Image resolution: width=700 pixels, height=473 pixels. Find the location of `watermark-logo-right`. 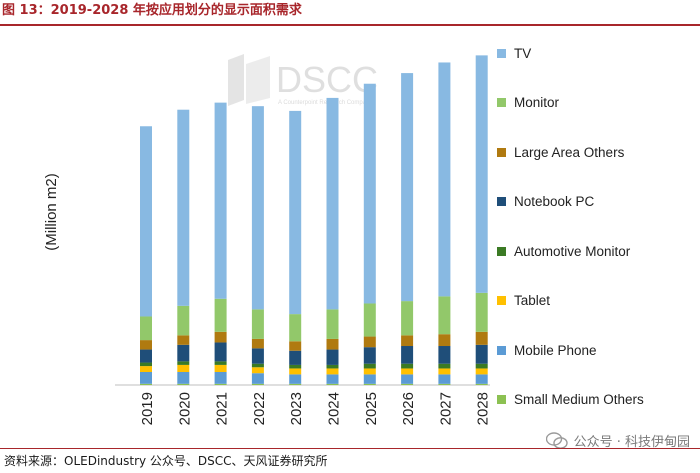

watermark-logo-right is located at coordinates (258, 80).